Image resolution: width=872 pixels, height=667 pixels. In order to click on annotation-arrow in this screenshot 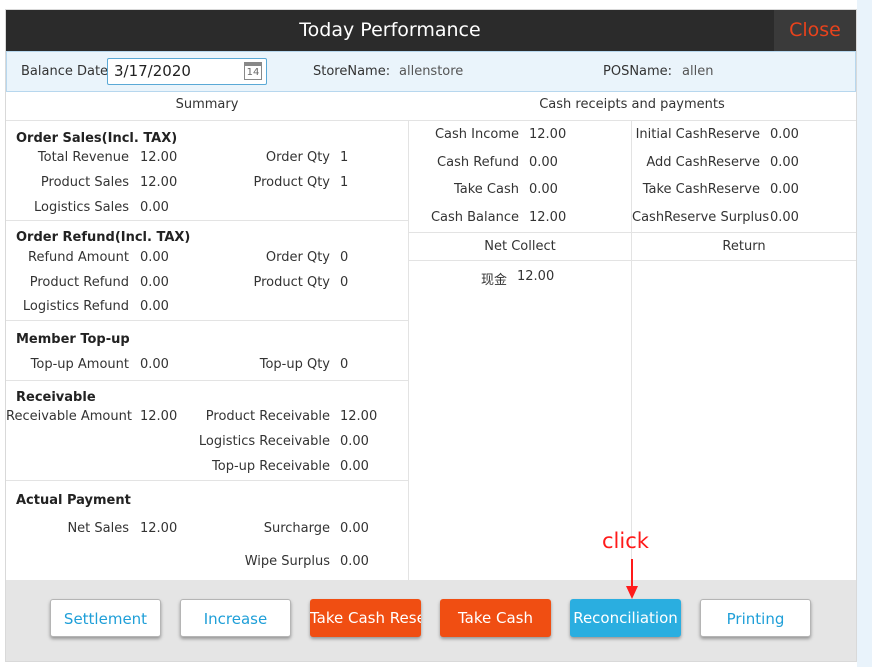, I will do `click(632, 574)`.